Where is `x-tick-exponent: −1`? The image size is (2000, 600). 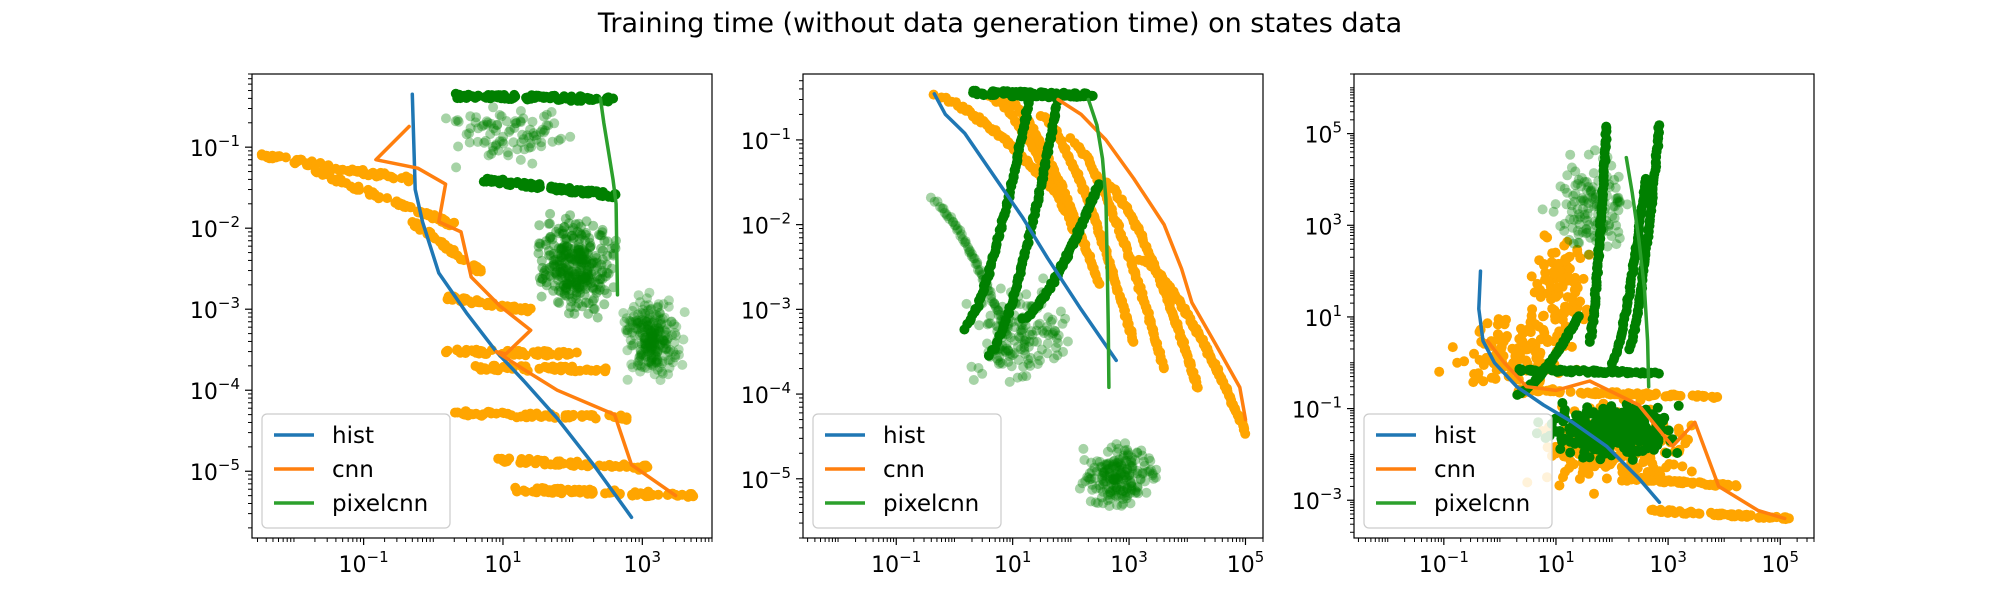 x-tick-exponent: −1 is located at coordinates (910, 557).